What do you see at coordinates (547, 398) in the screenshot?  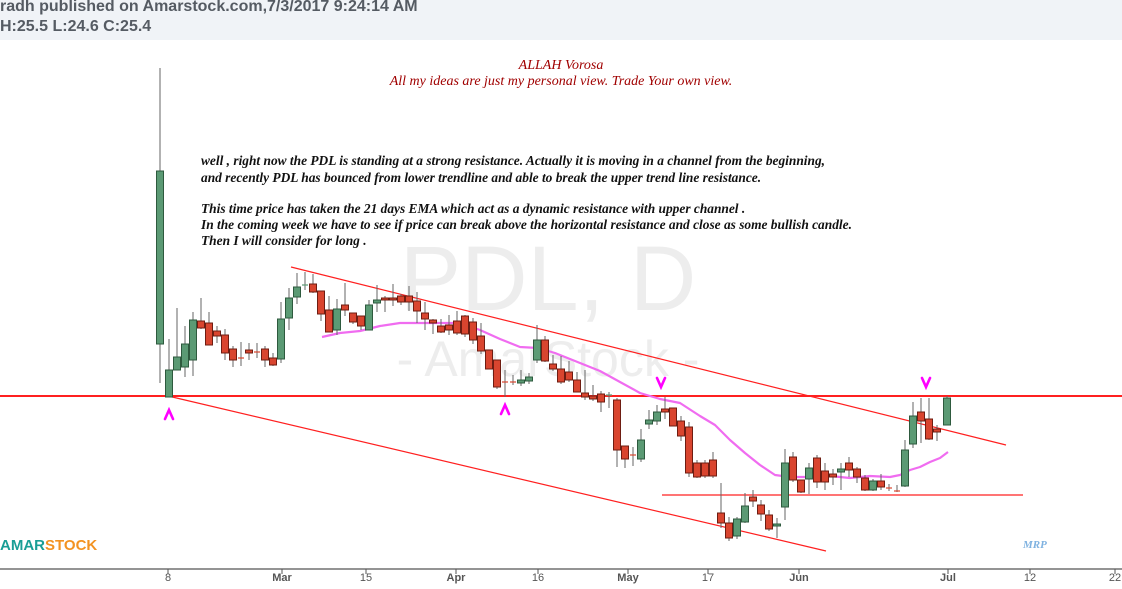 I see `markers` at bounding box center [547, 398].